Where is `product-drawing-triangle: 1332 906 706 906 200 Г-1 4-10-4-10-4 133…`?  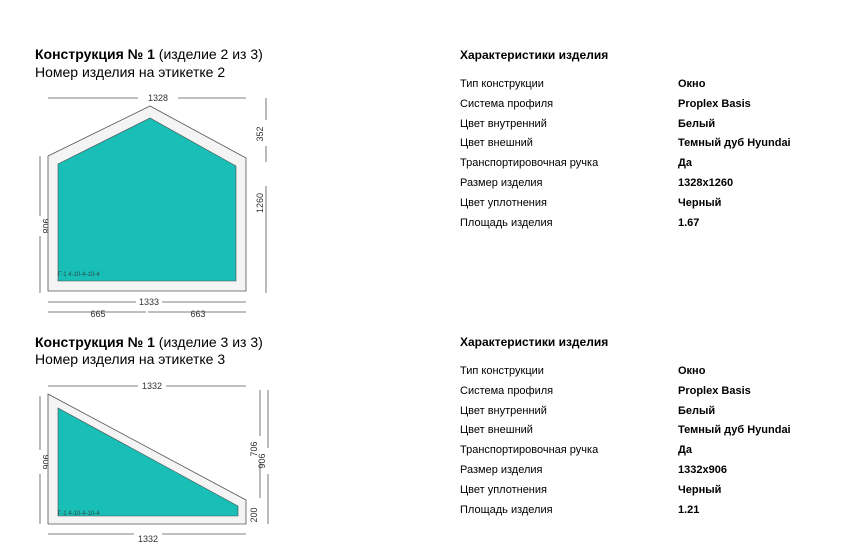 product-drawing-triangle: 1332 906 706 906 200 Г-1 4-10-4-10-4 133… is located at coordinates (154, 462).